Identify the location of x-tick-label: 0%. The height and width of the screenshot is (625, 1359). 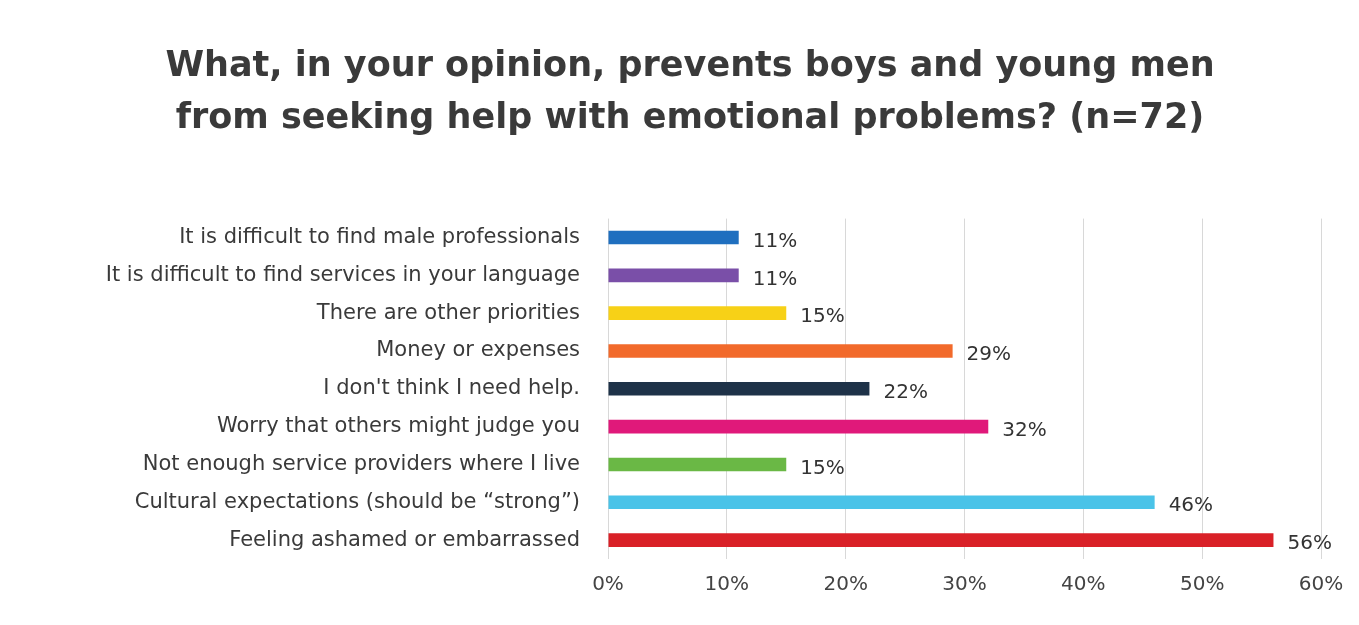
(608, 583).